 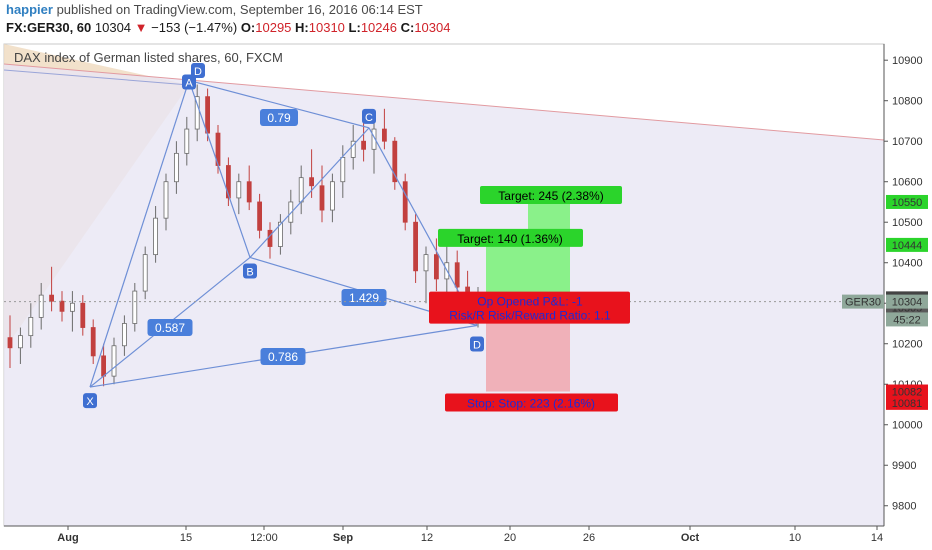 I want to click on price-label: 10550, so click(x=907, y=203).